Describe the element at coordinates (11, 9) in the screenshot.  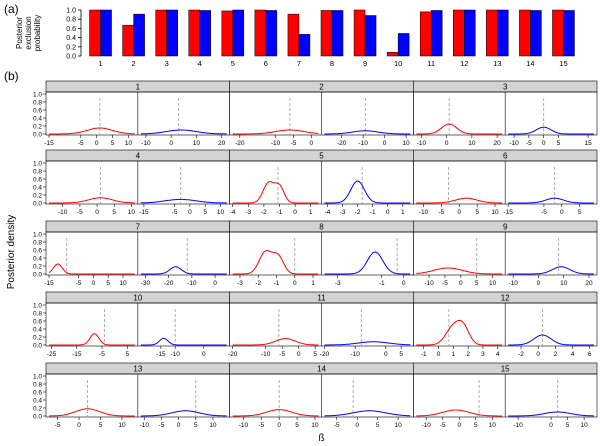
I see `panel-a-label: (a)` at that location.